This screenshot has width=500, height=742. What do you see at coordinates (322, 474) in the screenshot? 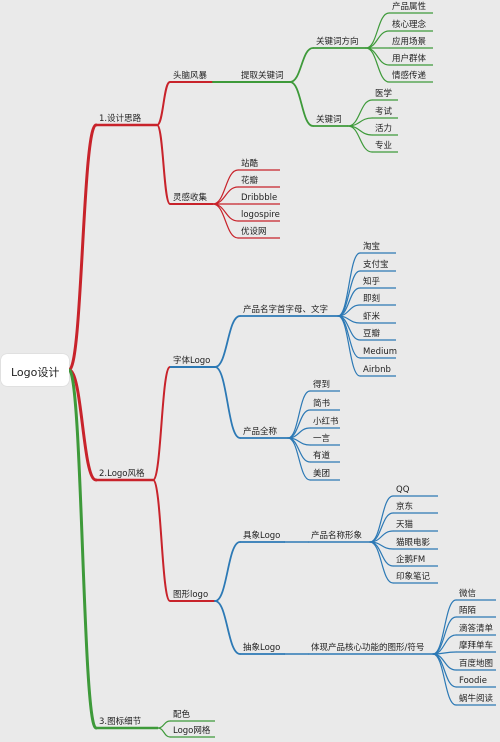
I see `fullname-item: 美团` at bounding box center [322, 474].